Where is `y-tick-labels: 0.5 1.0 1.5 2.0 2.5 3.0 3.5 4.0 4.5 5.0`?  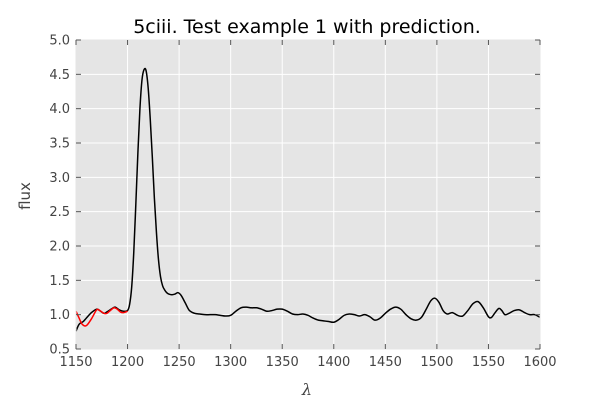
y-tick-labels: 0.5 1.0 1.5 2.0 2.5 3.0 3.5 4.0 4.5 5.0 is located at coordinates (59, 196).